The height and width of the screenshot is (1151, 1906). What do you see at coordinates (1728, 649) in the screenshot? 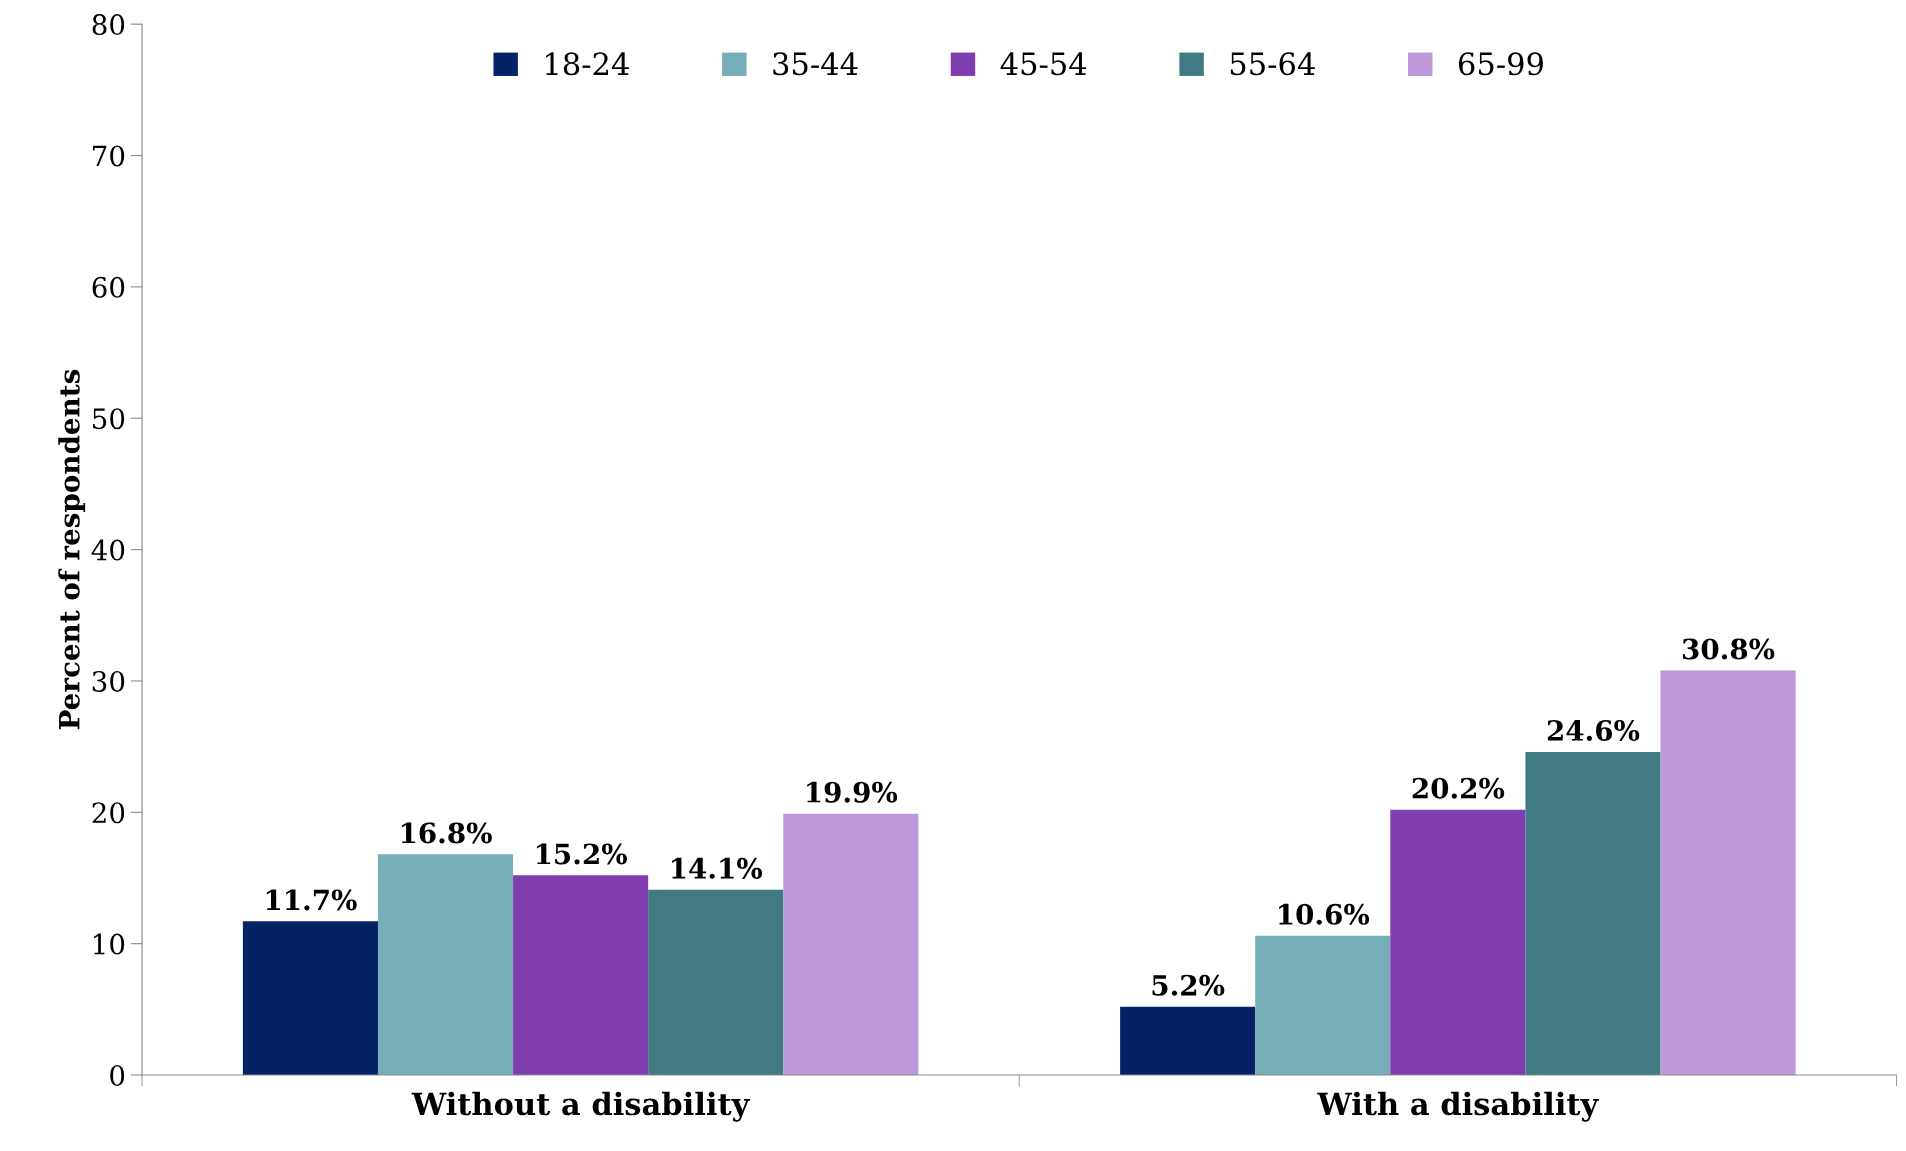
I see `data-label: 30.8%` at bounding box center [1728, 649].